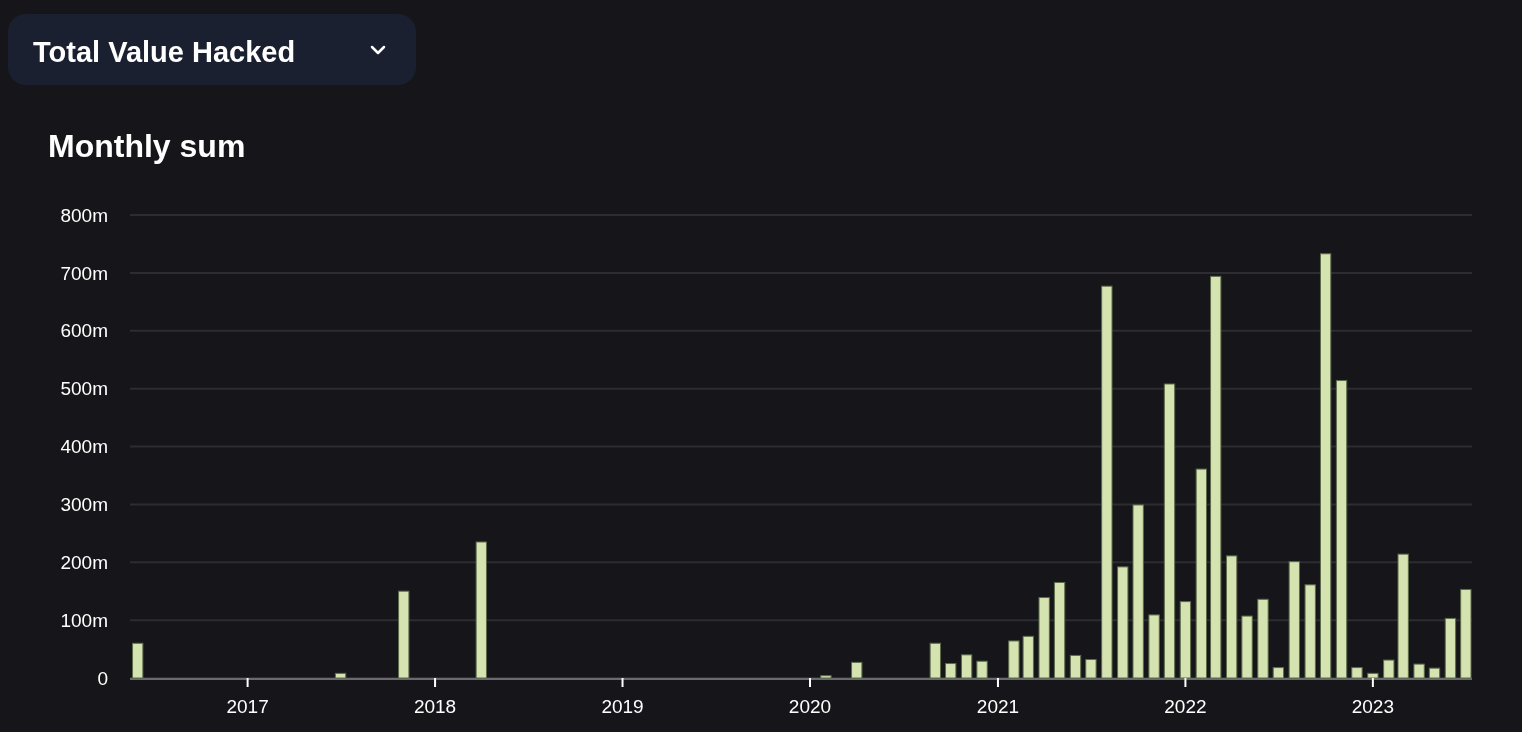 This screenshot has height=732, width=1522. What do you see at coordinates (84, 215) in the screenshot?
I see `y-tick-label: 800m` at bounding box center [84, 215].